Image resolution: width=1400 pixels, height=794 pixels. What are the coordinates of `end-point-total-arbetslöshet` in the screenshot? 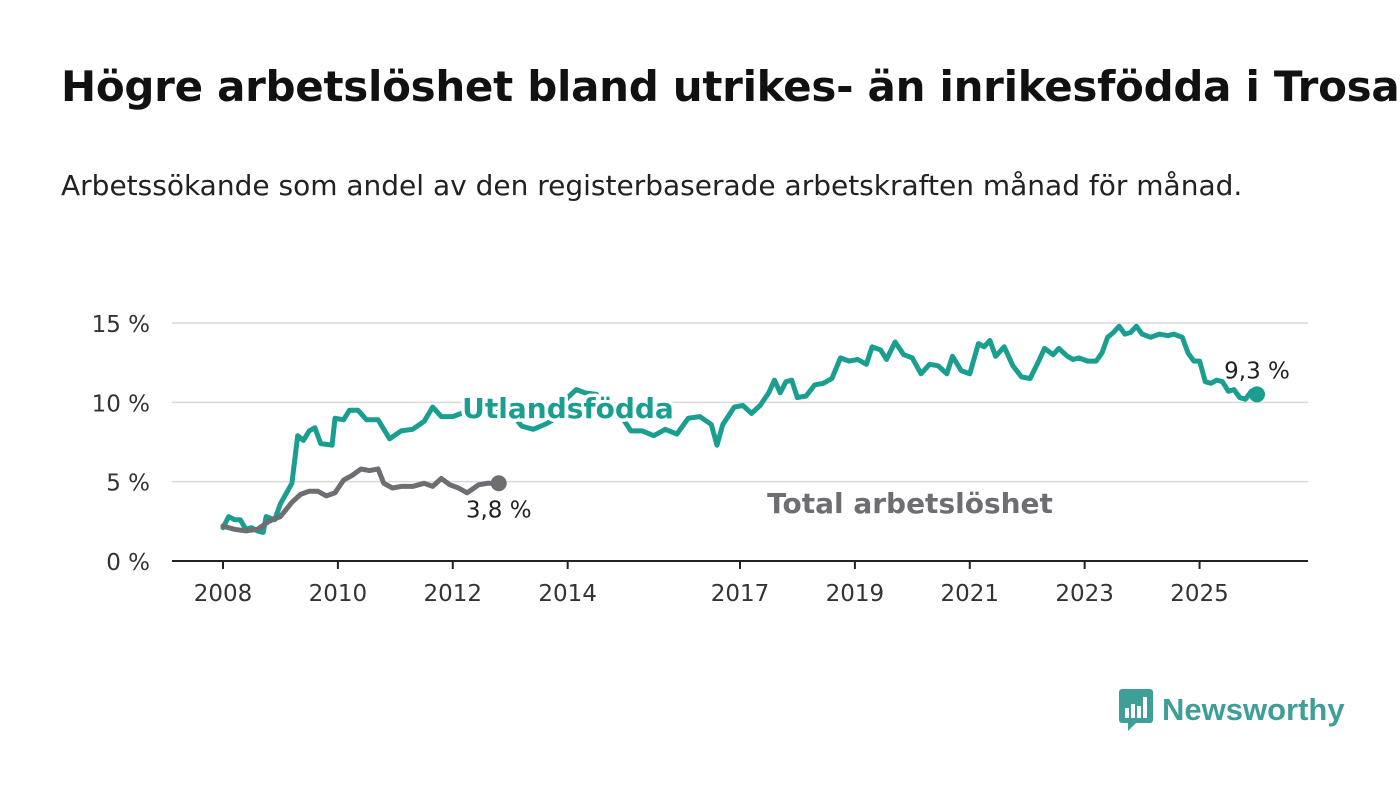 It's located at (498, 483).